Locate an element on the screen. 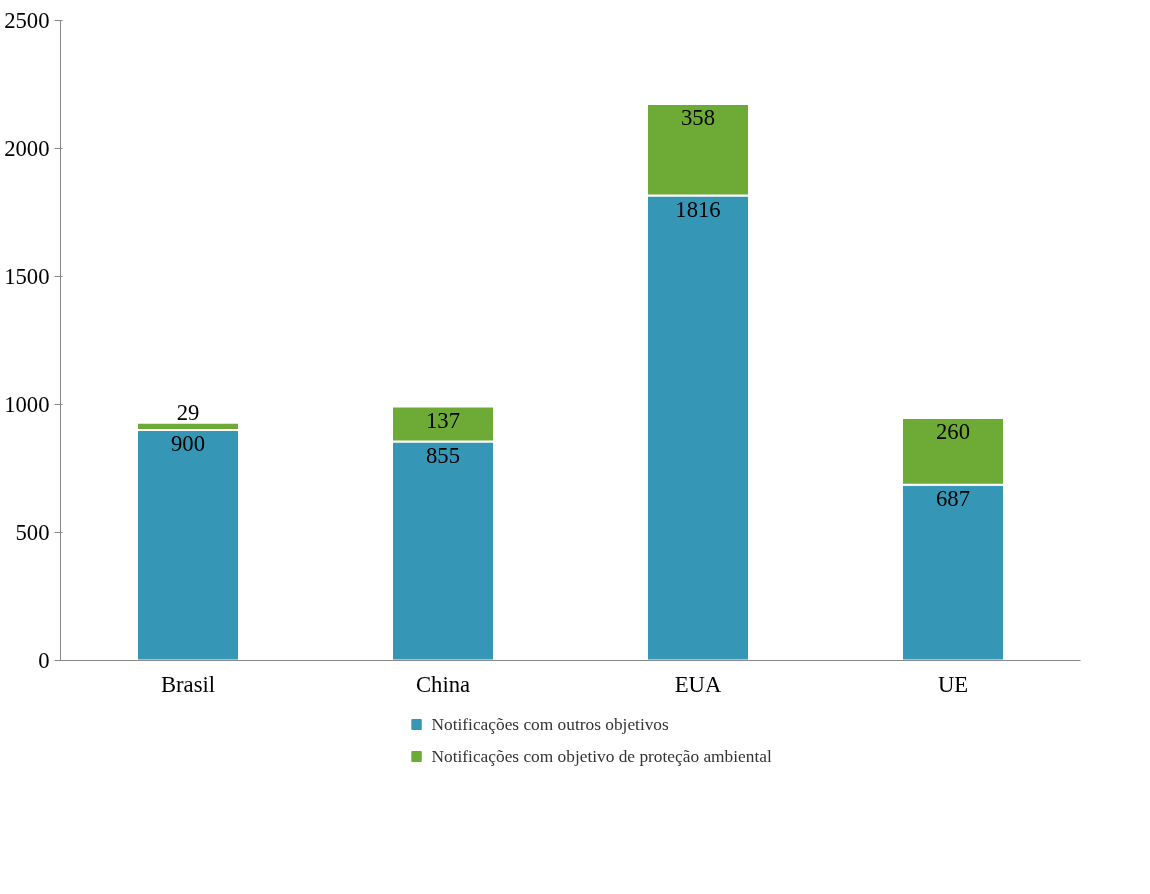 The width and height of the screenshot is (1150, 894). y-tick-label: 0 is located at coordinates (44, 660).